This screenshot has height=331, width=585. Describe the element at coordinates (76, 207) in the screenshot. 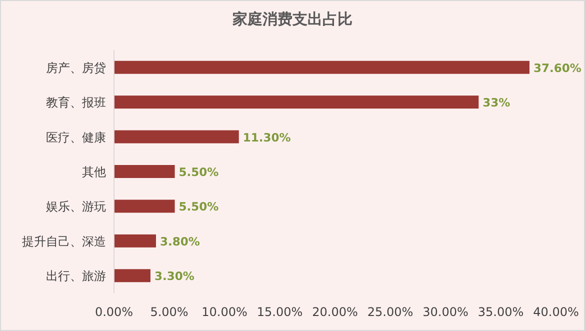

I see `y-tick-label: 娱乐、游玩` at that location.